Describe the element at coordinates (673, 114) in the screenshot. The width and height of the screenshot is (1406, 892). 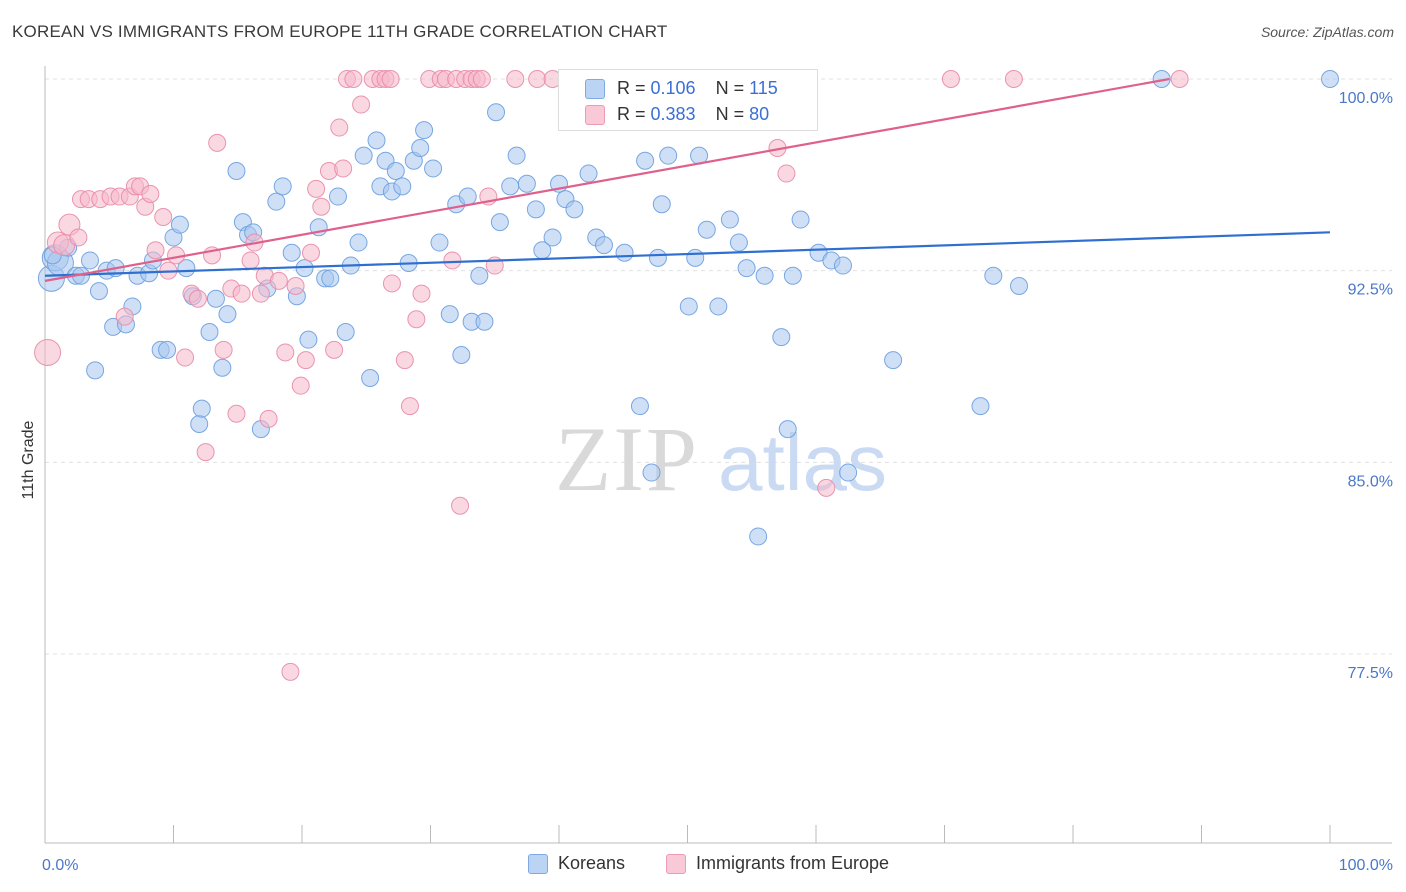
I see `r-value: 0.383` at that location.